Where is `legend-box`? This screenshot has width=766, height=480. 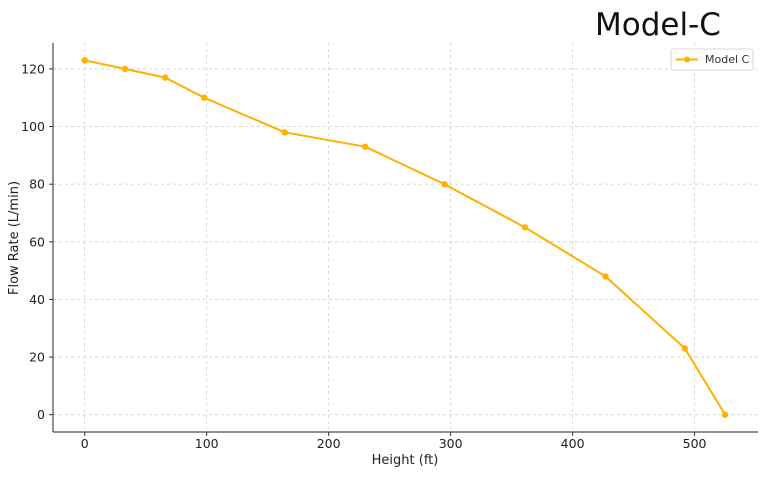 legend-box is located at coordinates (712, 59).